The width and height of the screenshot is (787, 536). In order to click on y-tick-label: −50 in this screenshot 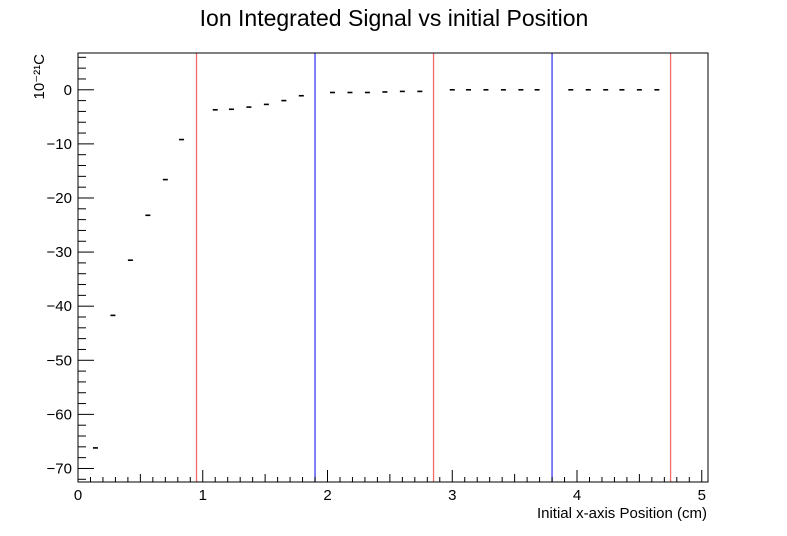, I will do `click(59, 360)`.